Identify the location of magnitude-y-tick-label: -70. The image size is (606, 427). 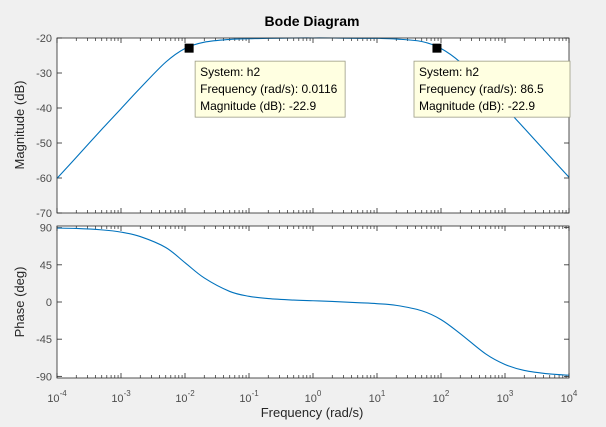
(44, 214).